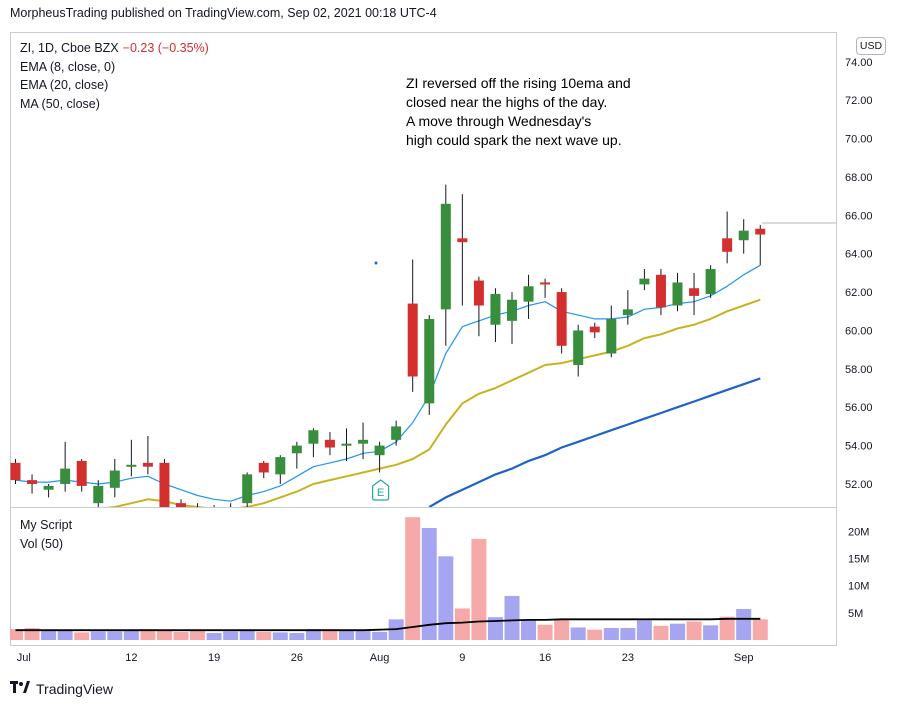 Image resolution: width=914 pixels, height=709 pixels. Describe the element at coordinates (46, 525) in the screenshot. I see `script-label: My Script` at that location.